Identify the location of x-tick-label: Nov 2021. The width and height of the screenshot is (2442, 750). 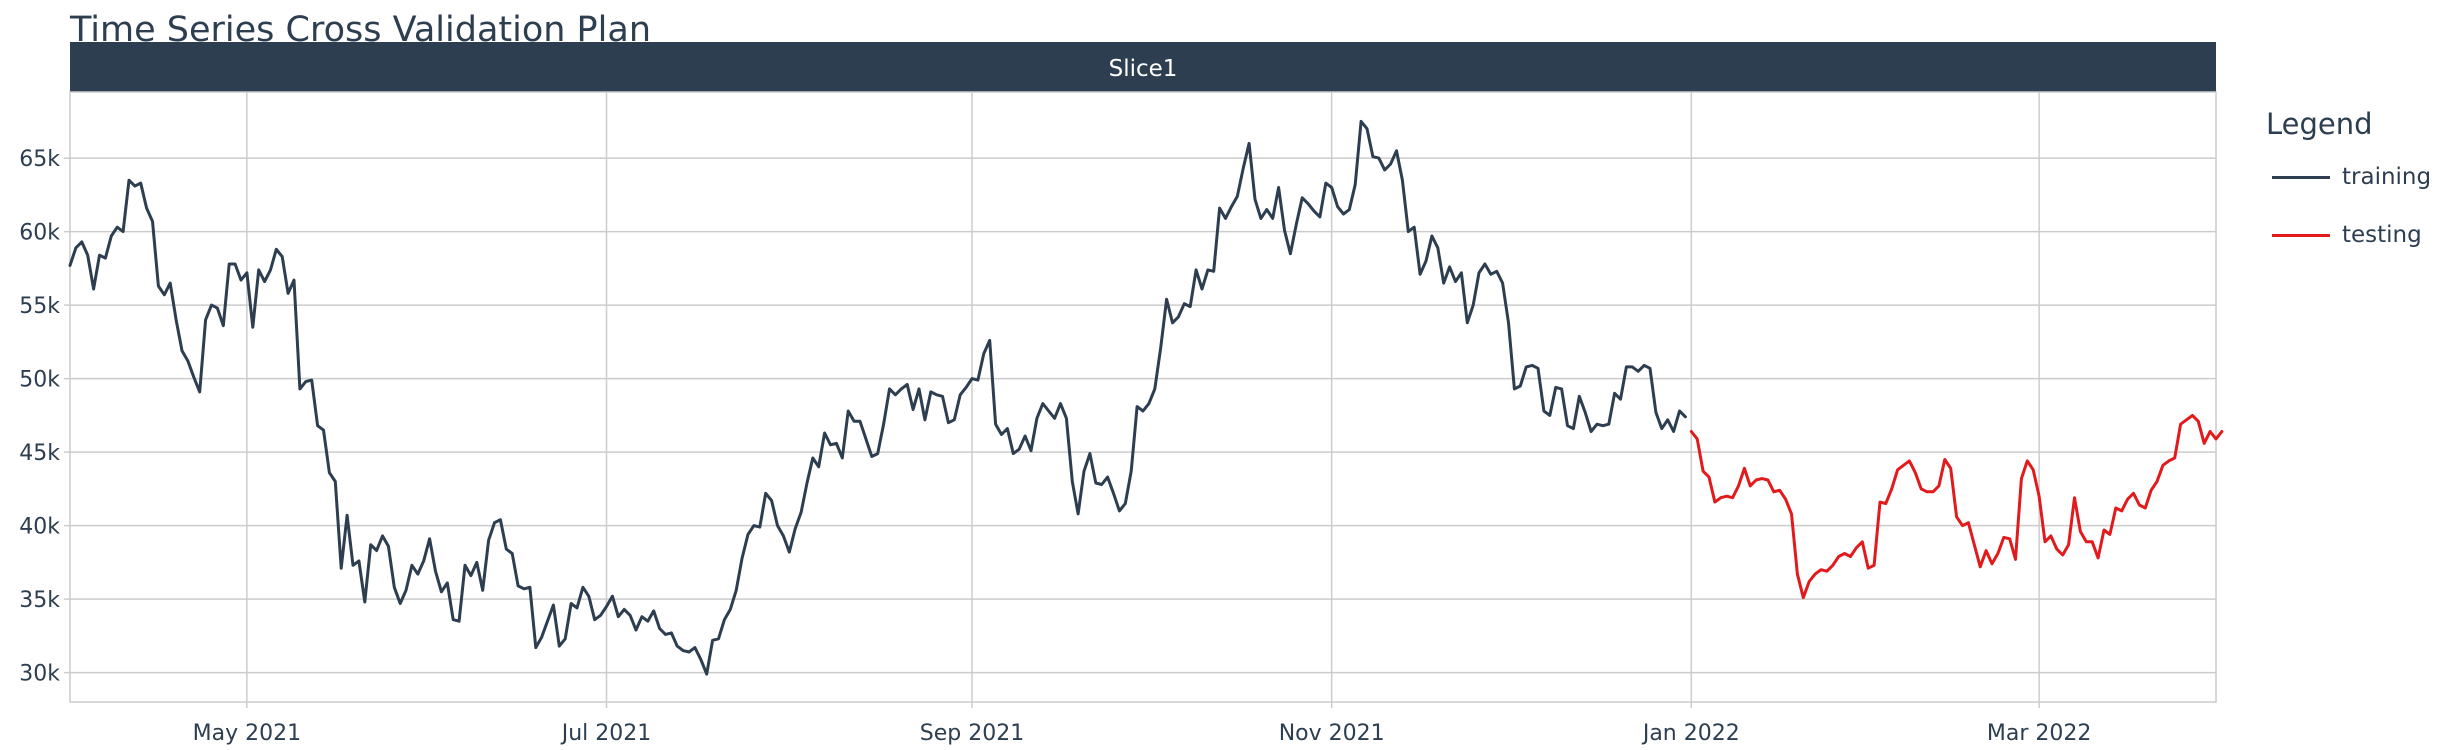
(1332, 733).